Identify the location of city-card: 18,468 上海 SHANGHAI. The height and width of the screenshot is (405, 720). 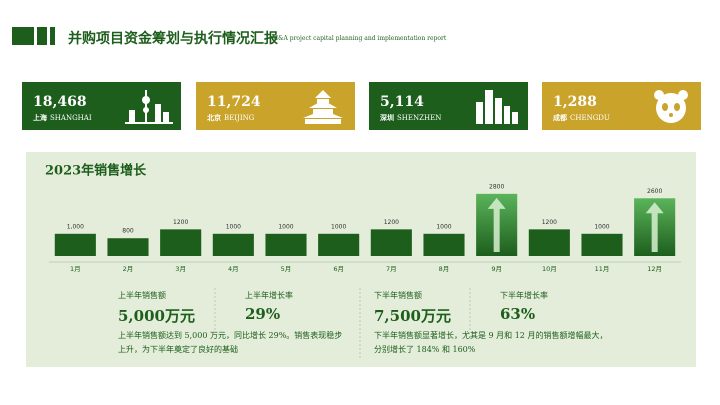
(101, 106).